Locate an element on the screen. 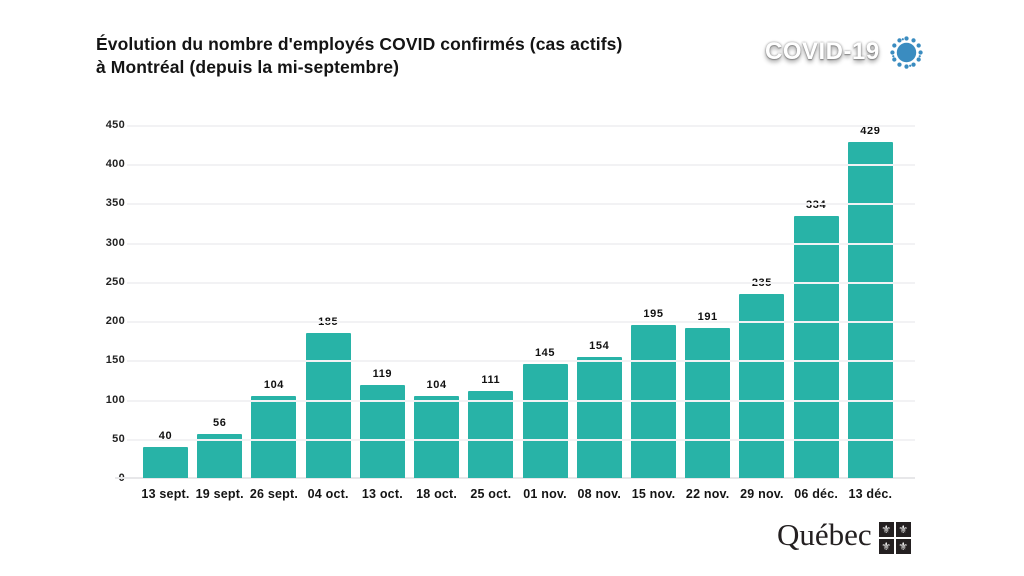 This screenshot has height=576, width=1024. x-axis-tick-label: 13 sept. is located at coordinates (165, 494).